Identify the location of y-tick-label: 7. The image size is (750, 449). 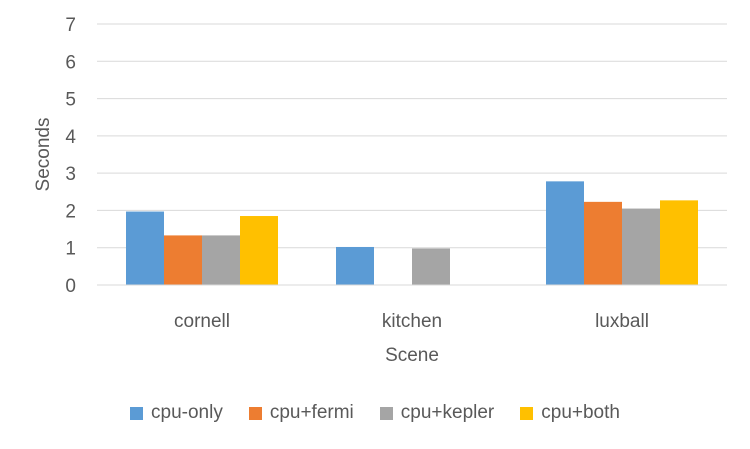
(70, 25).